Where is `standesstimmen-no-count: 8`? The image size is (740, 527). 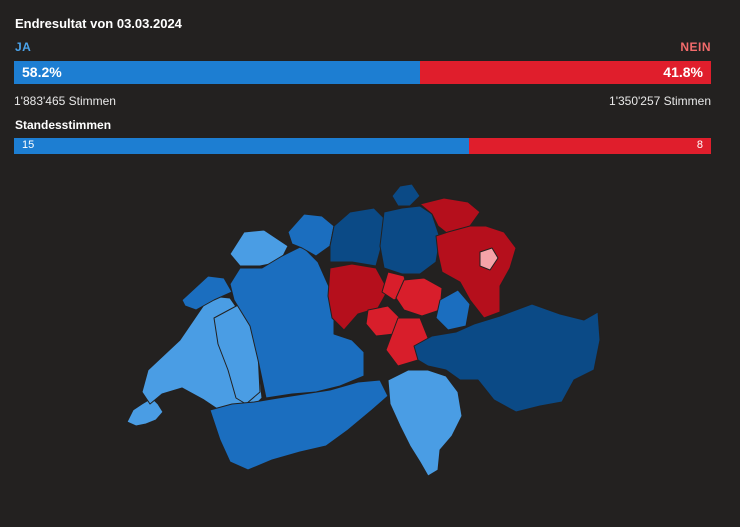 standesstimmen-no-count: 8 is located at coordinates (699, 145).